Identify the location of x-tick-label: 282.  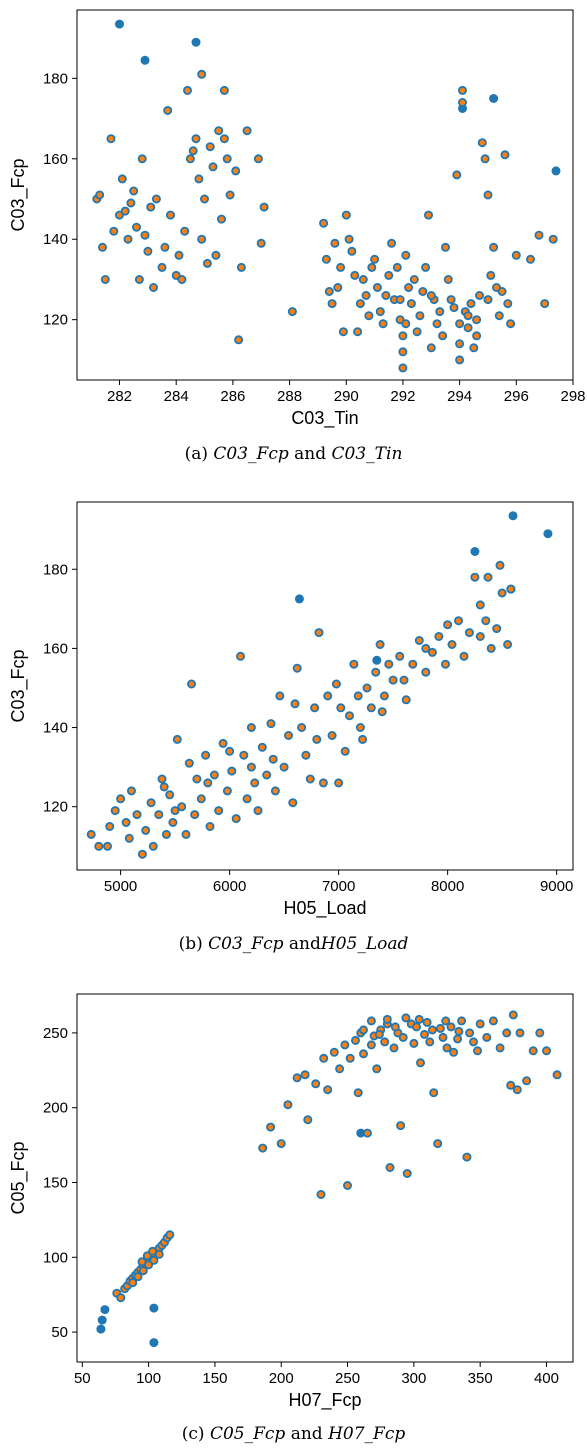
(119, 396).